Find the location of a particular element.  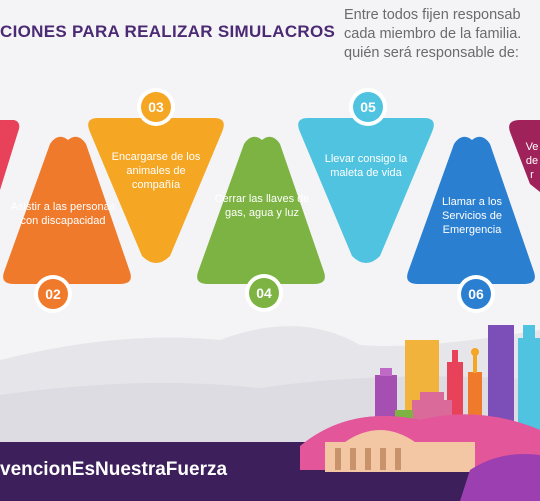

step-06-triangle is located at coordinates (471, 210).